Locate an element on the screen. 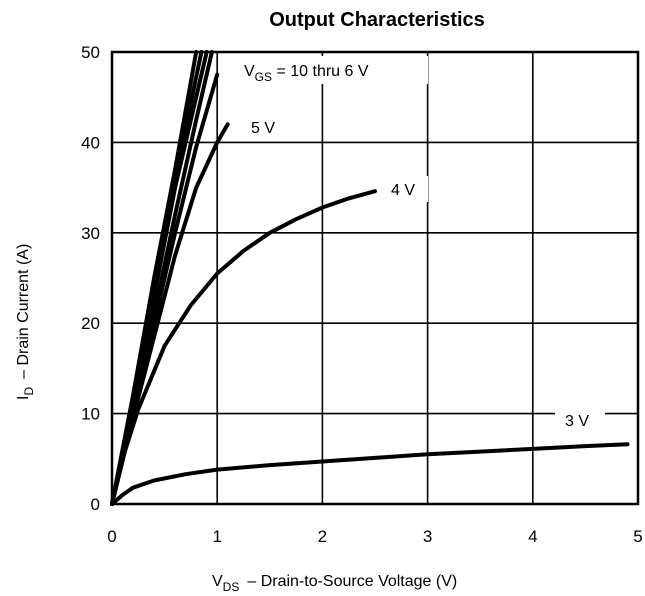 The height and width of the screenshot is (596, 645). x-axis-label: VDS – Drain-to-Source Voltage (V) is located at coordinates (334, 583).